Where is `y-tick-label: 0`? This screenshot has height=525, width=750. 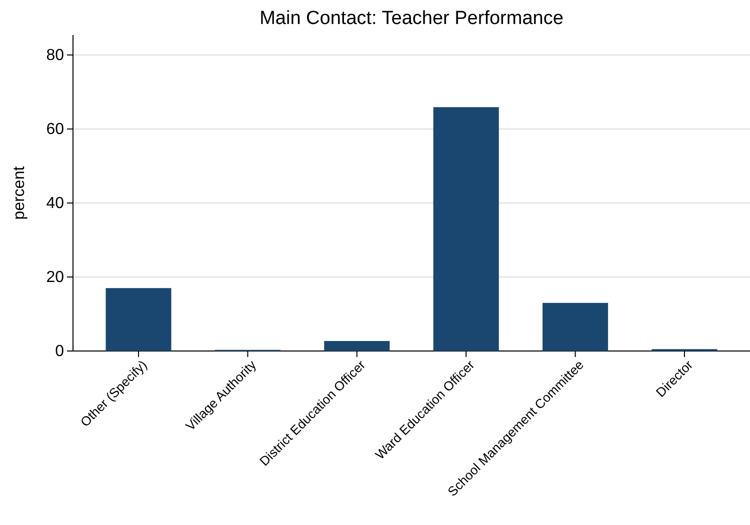 y-tick-label: 0 is located at coordinates (59, 351).